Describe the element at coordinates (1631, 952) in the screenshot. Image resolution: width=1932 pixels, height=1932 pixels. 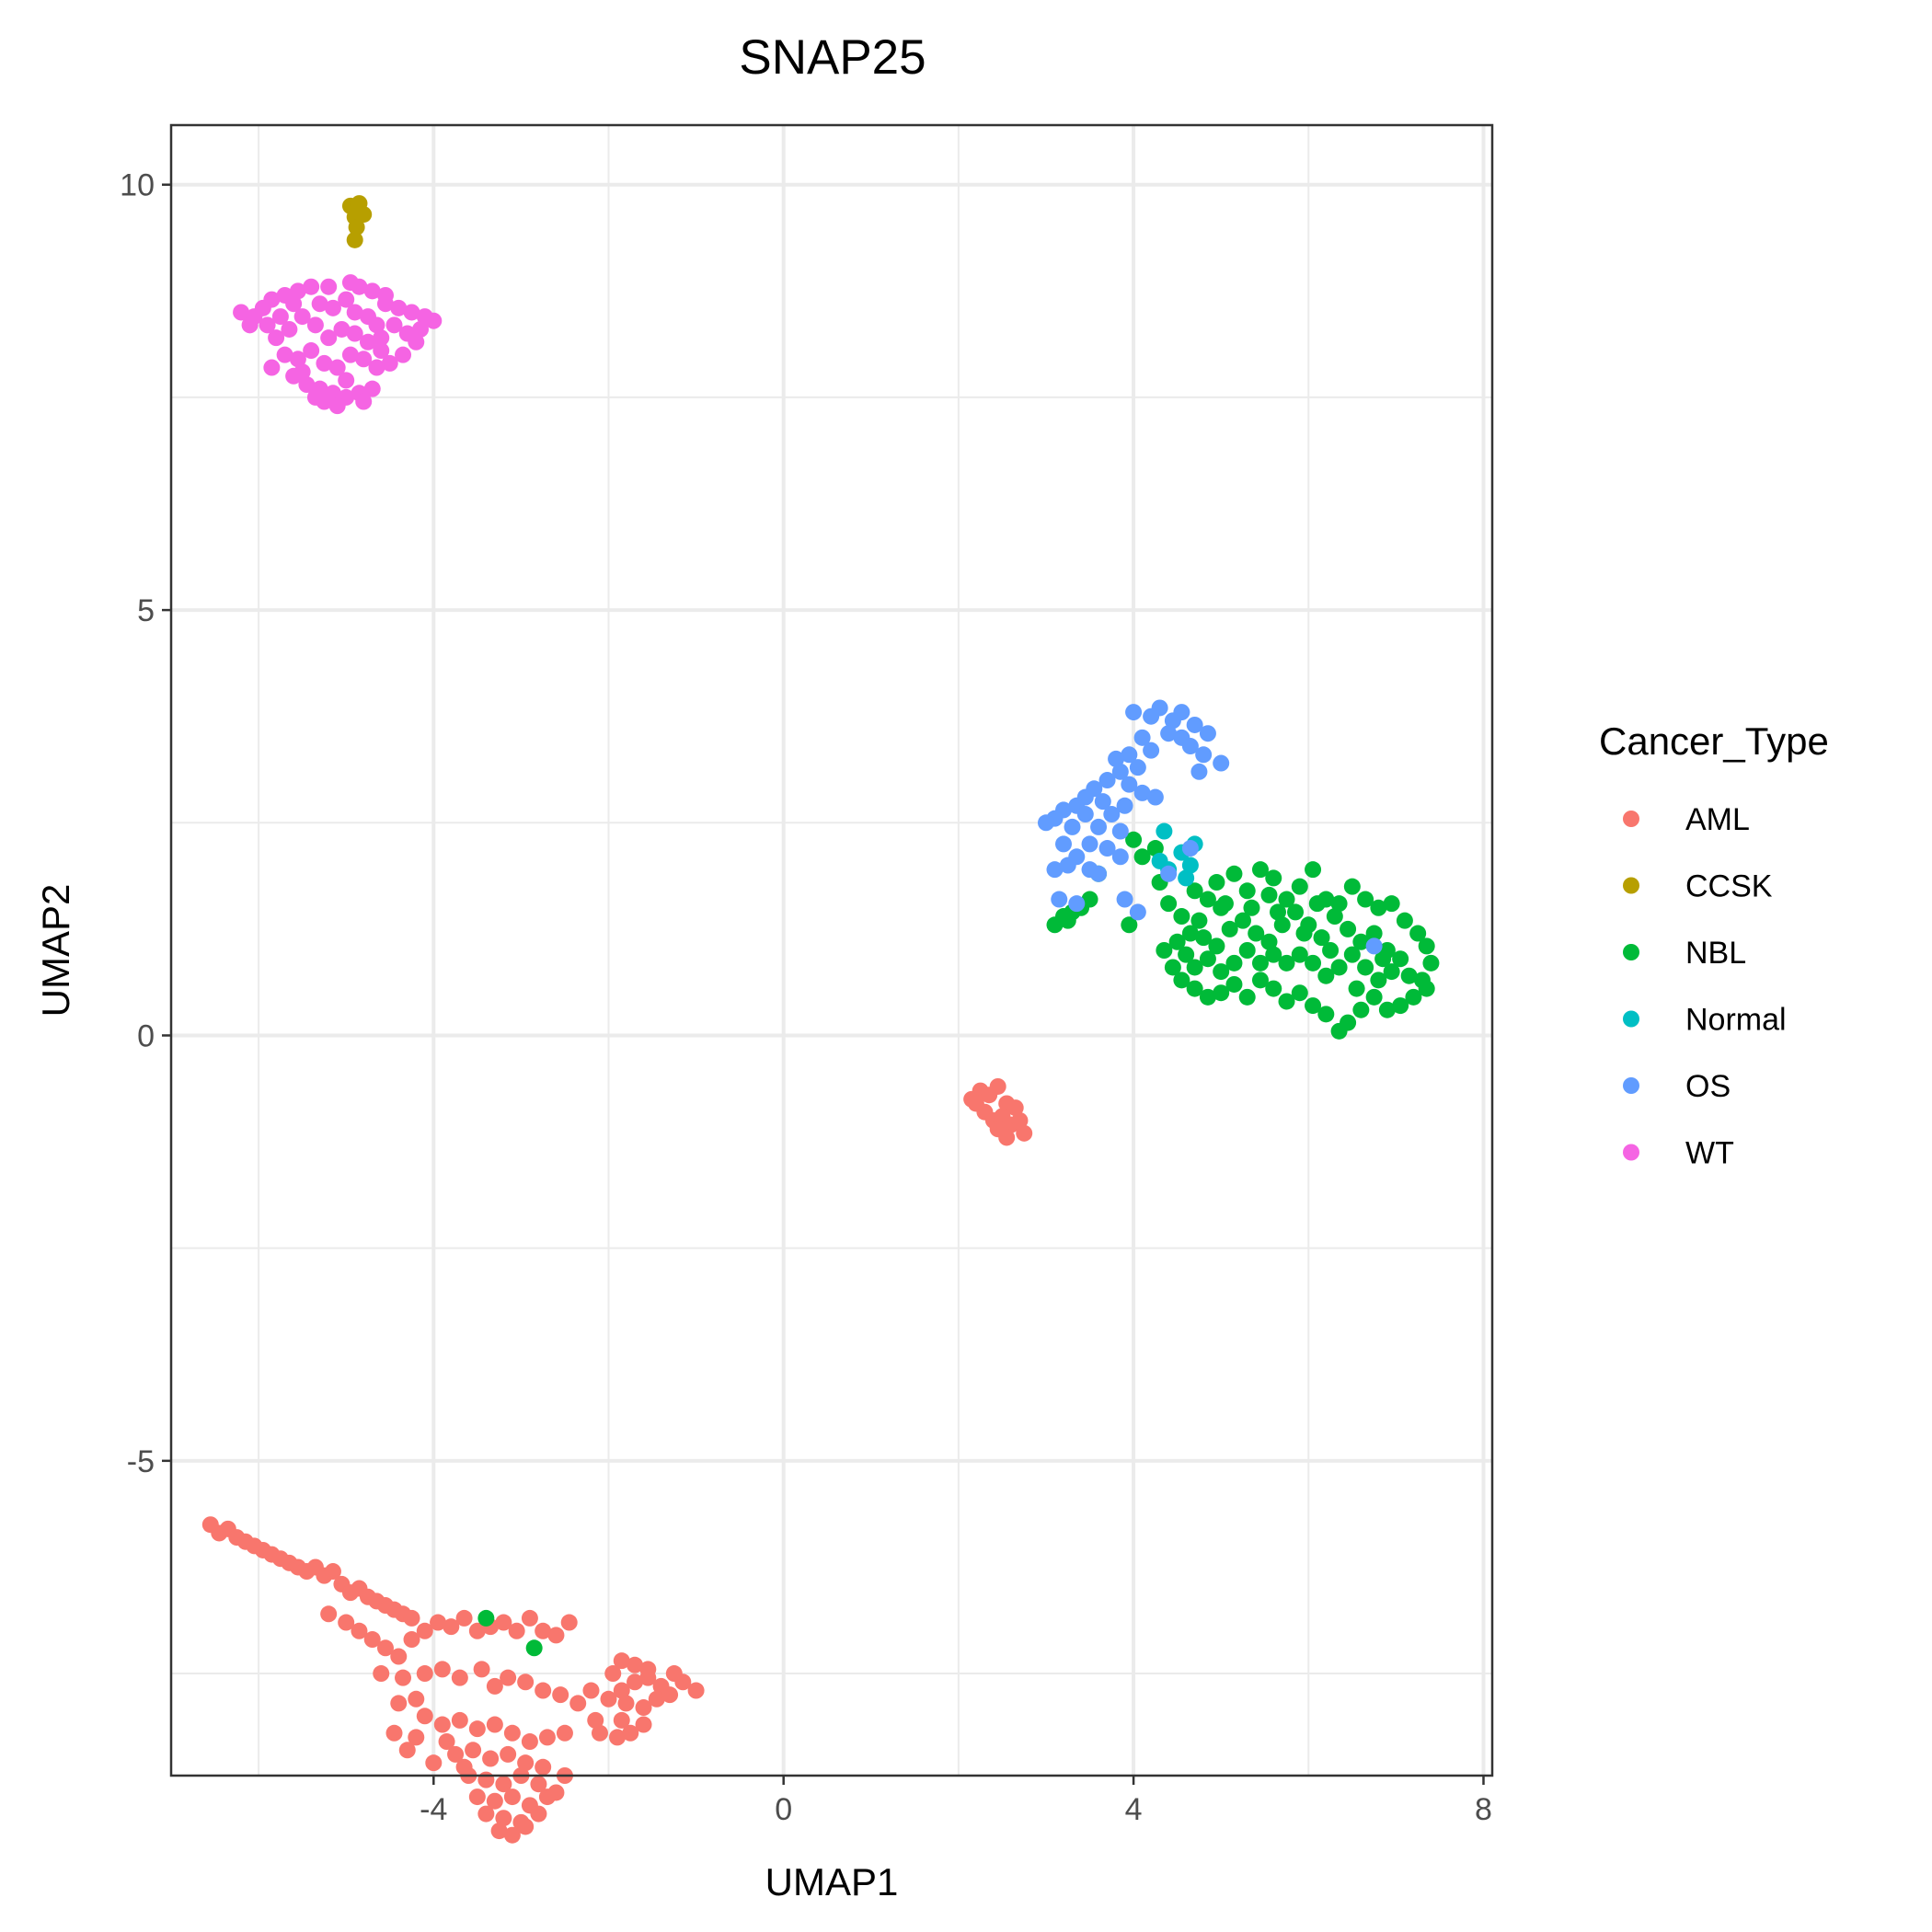
I see `legend-key-nbl` at that location.